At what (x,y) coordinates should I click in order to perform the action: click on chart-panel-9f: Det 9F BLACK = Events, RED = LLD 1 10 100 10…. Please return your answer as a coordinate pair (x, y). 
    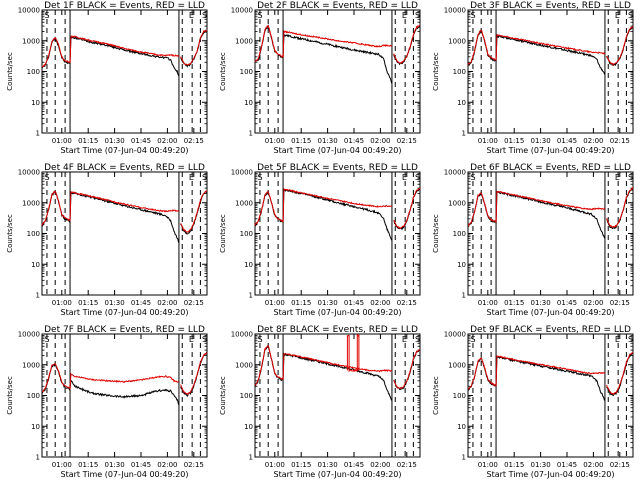
    Looking at the image, I should click on (533, 402).